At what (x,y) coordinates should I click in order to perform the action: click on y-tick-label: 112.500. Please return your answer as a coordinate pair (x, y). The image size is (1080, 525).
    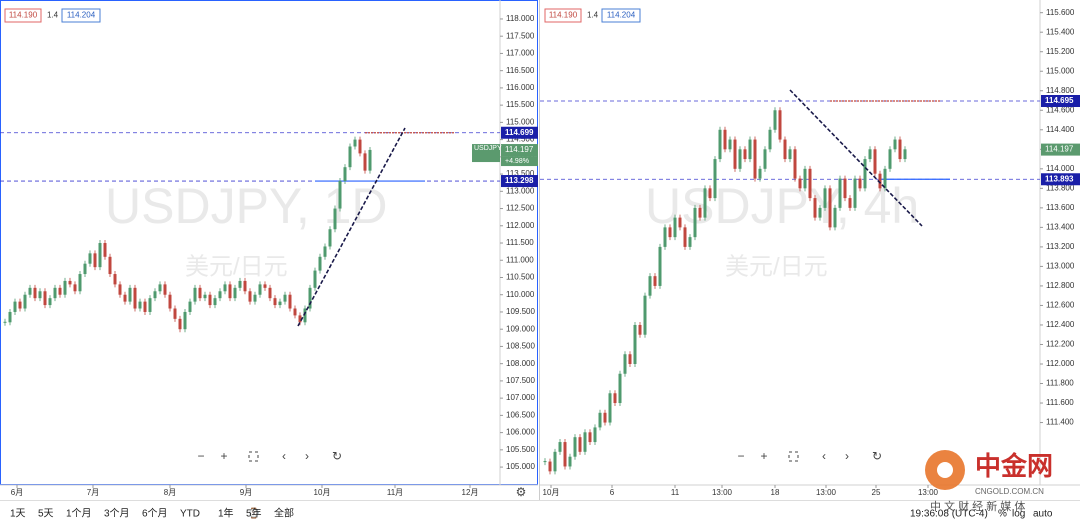
    Looking at the image, I should click on (520, 208).